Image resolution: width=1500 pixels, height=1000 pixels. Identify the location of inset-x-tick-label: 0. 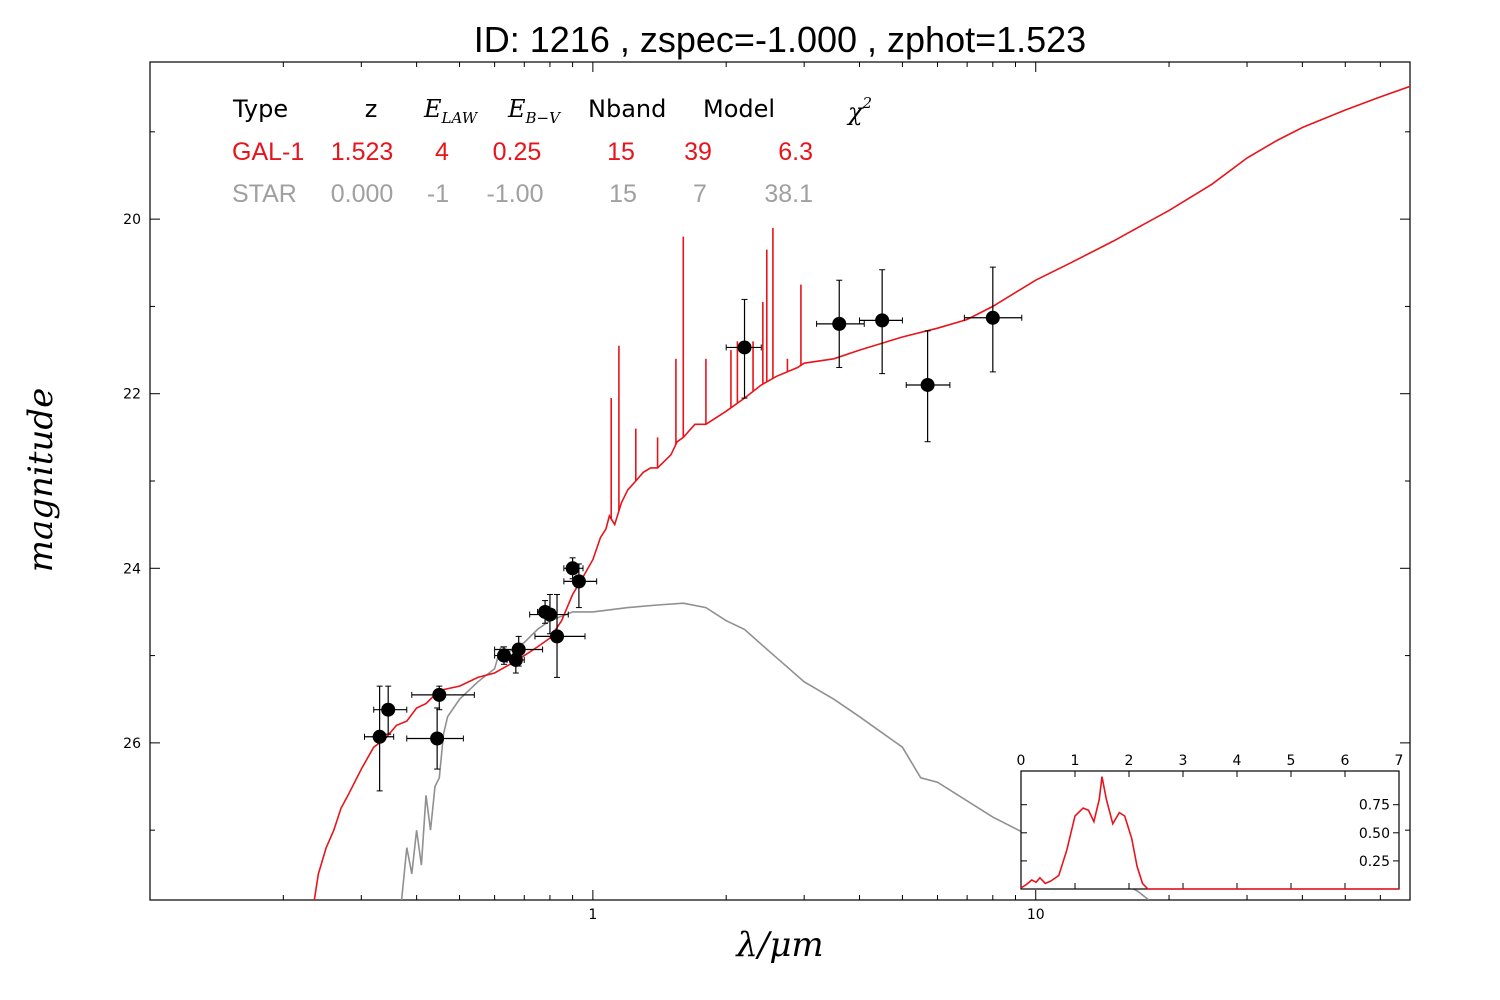
(1021, 761).